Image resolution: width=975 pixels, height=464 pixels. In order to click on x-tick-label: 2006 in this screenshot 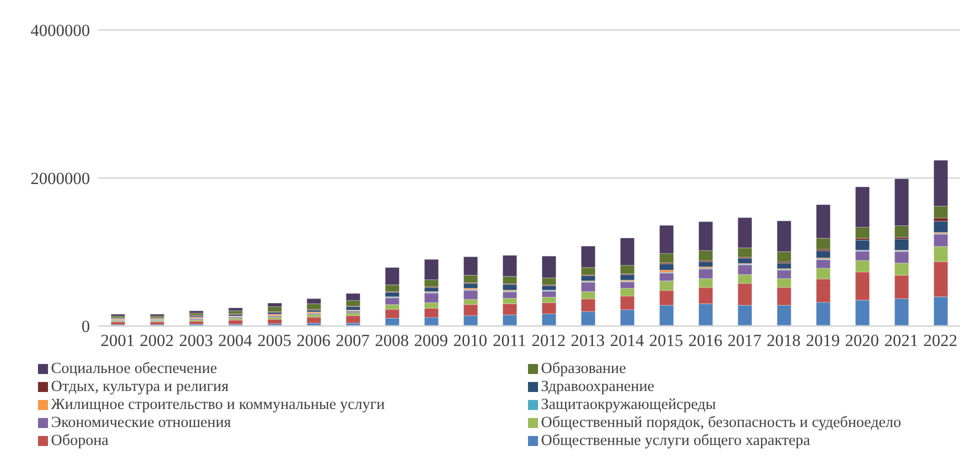, I will do `click(313, 340)`.